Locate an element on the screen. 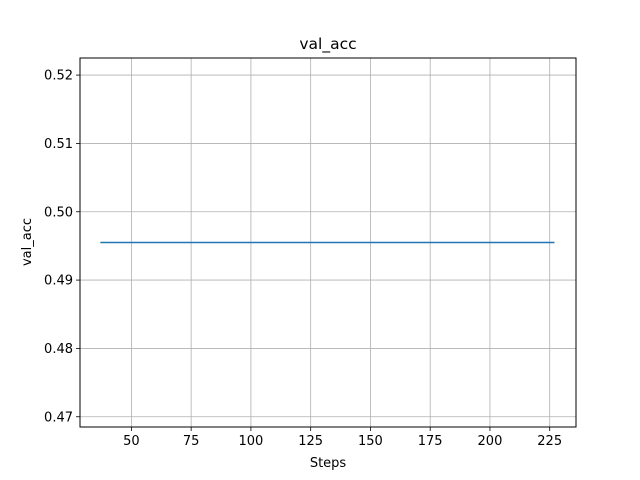 The image size is (640, 480). x-tick-label: 225 is located at coordinates (549, 441).